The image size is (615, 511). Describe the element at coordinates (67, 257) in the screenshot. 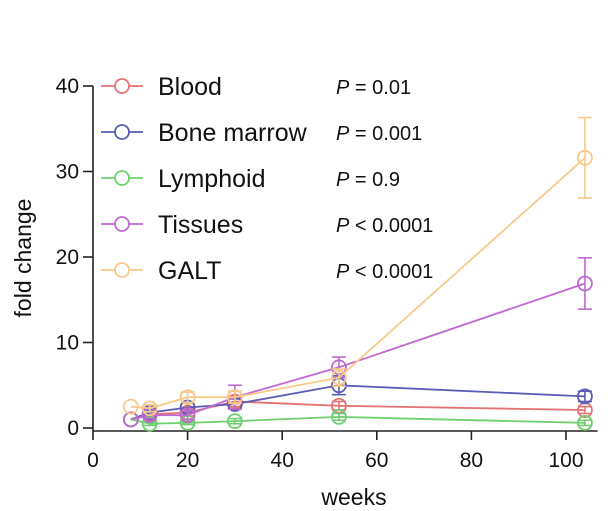

I see `y-tick-label: 20` at that location.